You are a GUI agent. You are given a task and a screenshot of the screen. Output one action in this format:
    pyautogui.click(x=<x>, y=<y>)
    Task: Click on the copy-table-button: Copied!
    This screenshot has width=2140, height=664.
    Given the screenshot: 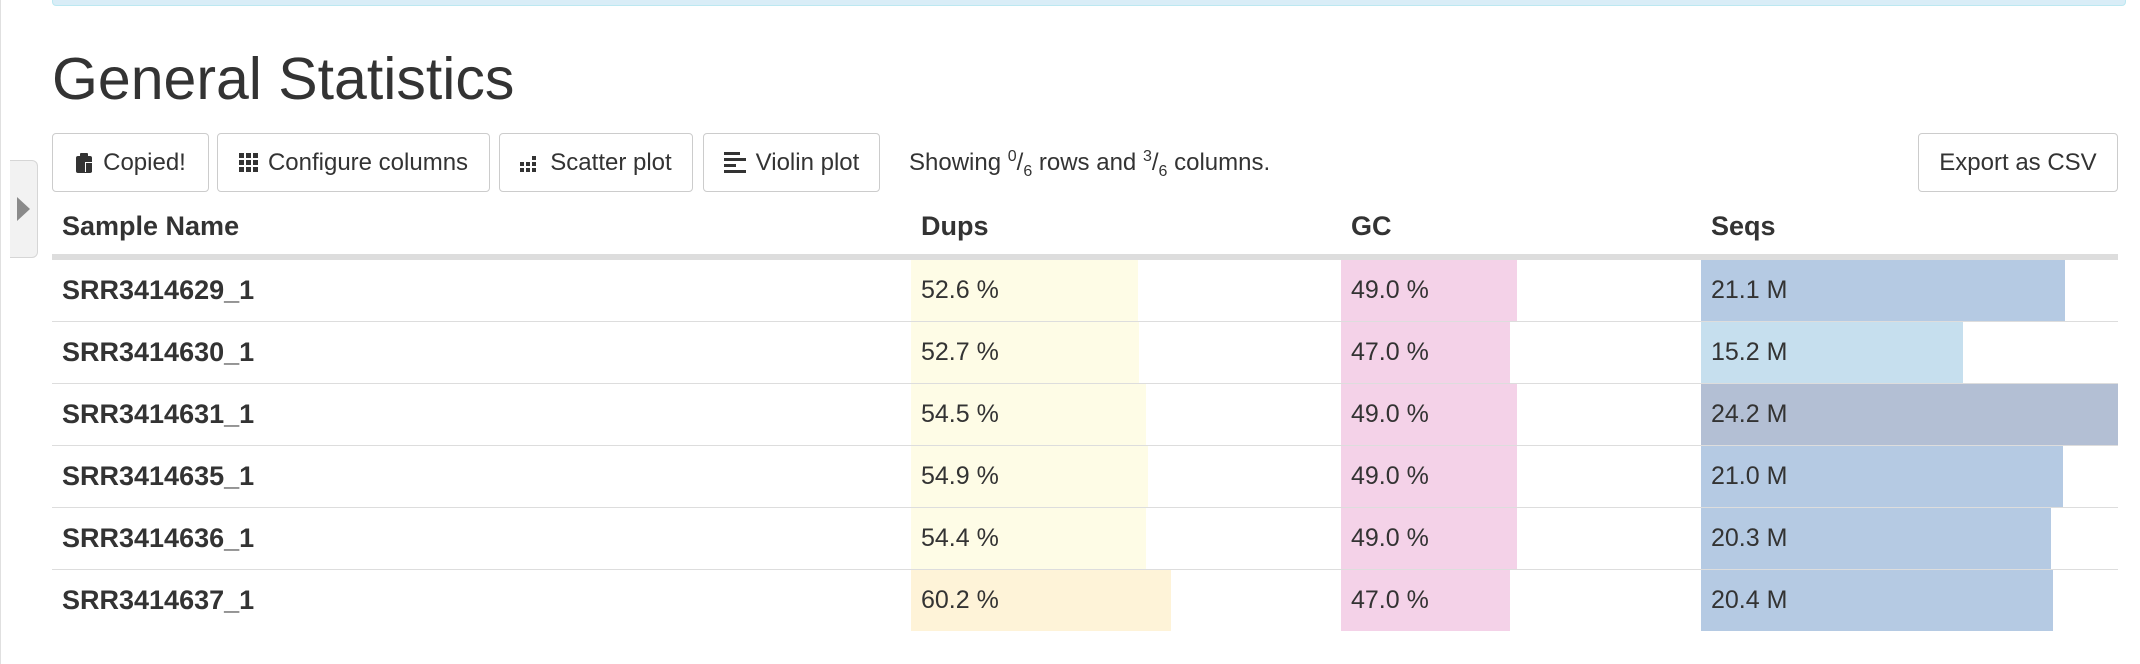 What is the action you would take?
    pyautogui.click(x=130, y=162)
    